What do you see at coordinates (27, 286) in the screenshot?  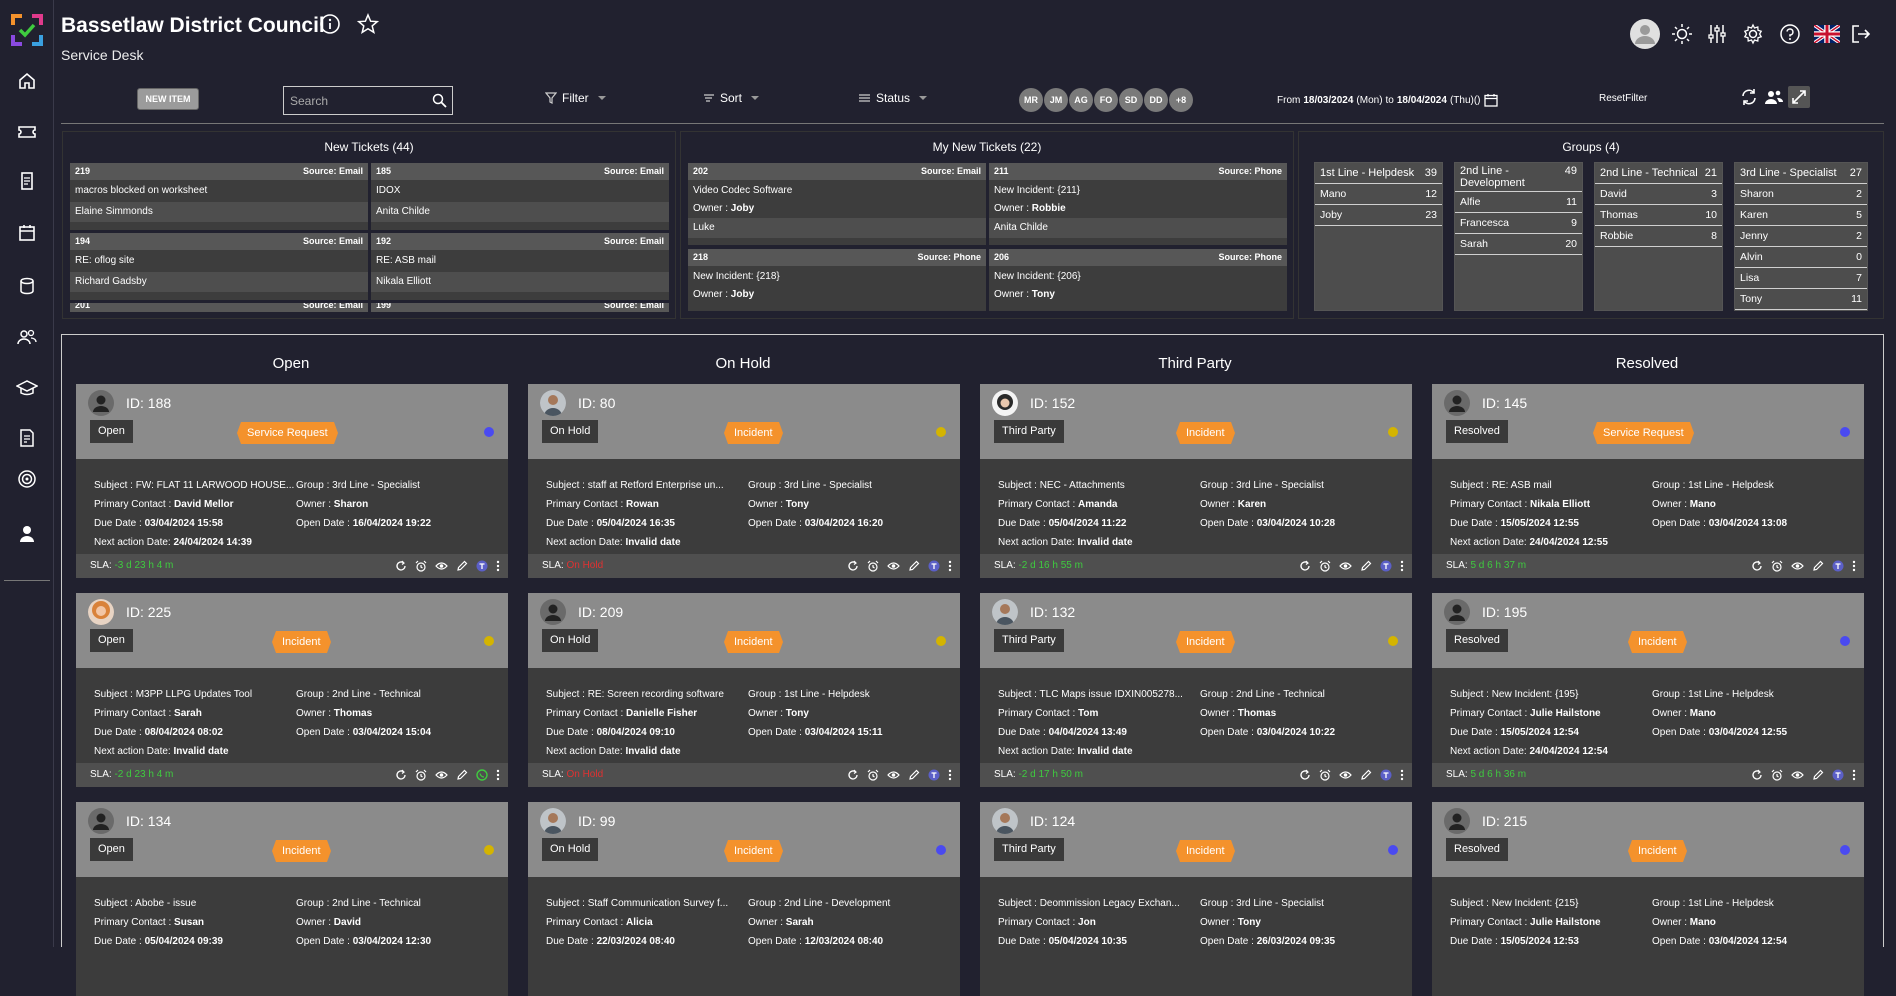 I see `nav-database` at bounding box center [27, 286].